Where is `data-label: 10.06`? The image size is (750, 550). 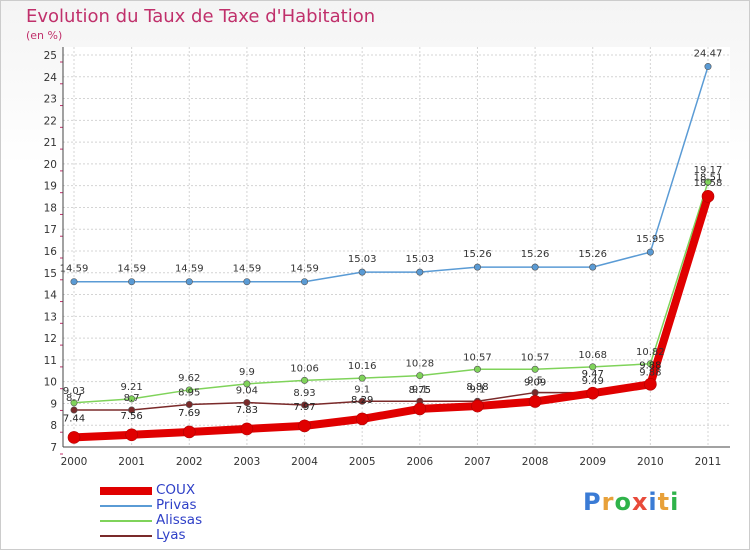
data-label: 10.06 is located at coordinates (304, 368).